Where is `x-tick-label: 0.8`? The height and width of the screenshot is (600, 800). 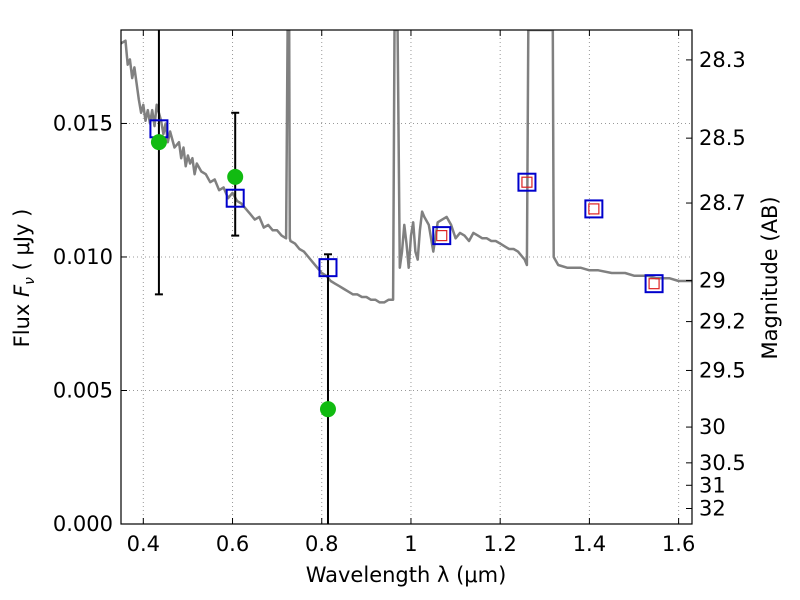
x-tick-label: 0.8 is located at coordinates (321, 544).